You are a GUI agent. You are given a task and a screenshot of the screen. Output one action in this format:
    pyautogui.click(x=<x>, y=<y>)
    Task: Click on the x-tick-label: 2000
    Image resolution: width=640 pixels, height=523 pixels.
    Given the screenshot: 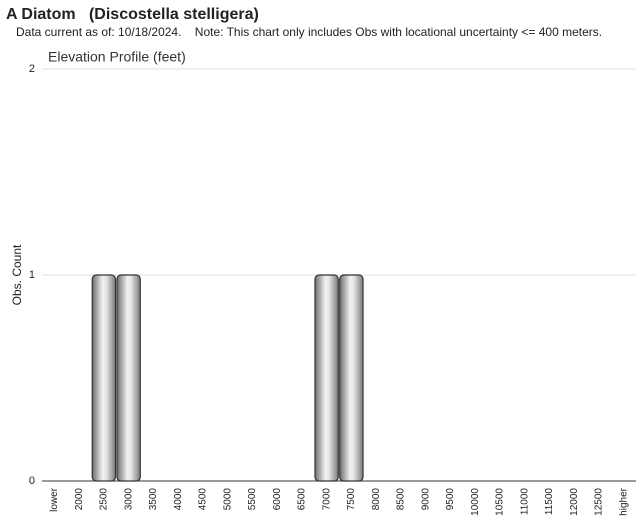 What is the action you would take?
    pyautogui.click(x=79, y=499)
    